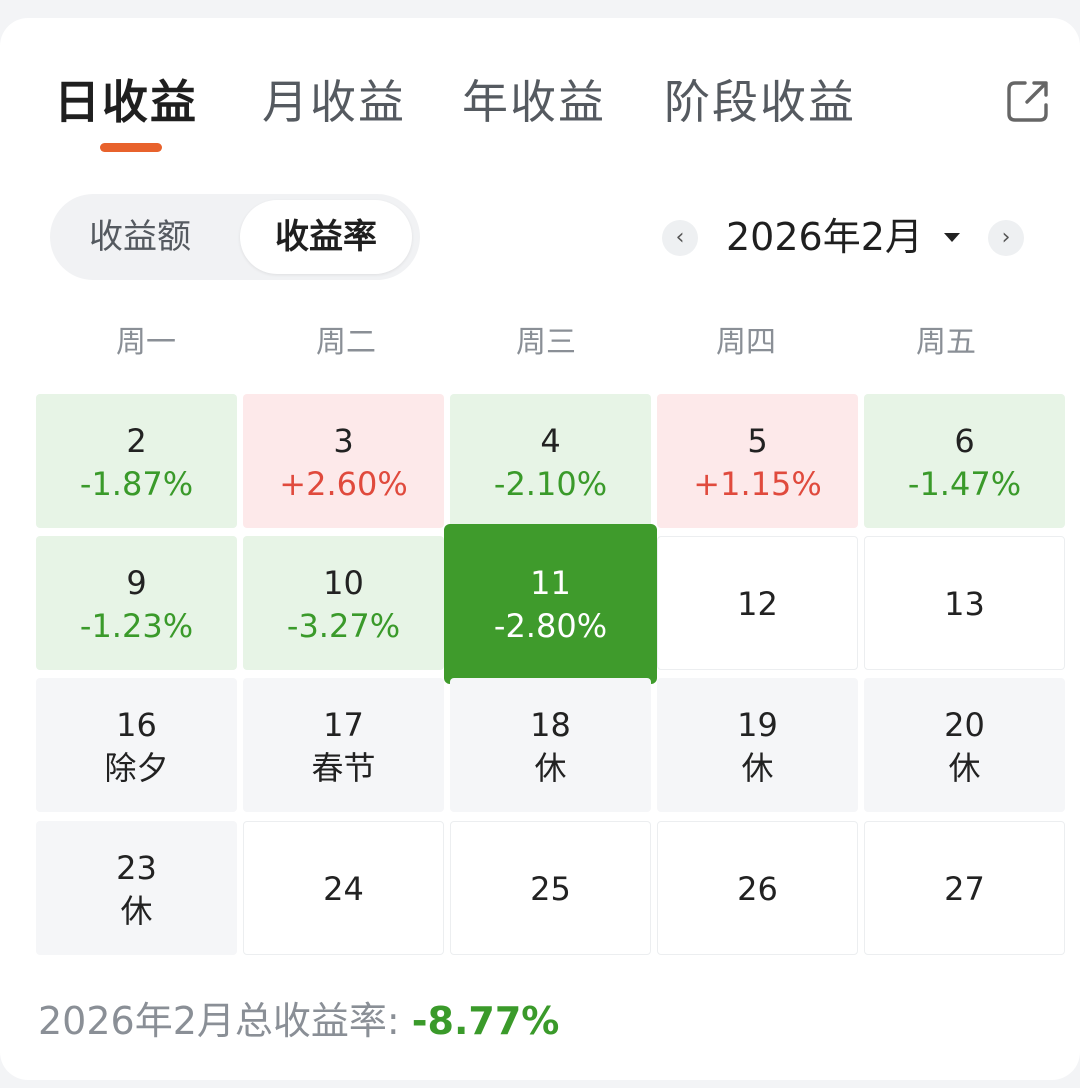  Describe the element at coordinates (225, 1021) in the screenshot. I see `month-total-label: 2026年2月总收益率:` at that location.